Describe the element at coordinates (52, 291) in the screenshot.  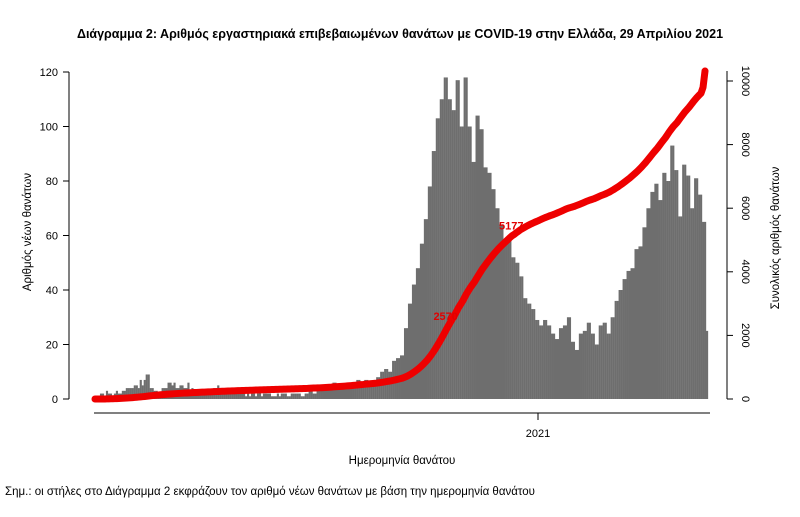
I see `left-axis-tick-label: 40` at that location.